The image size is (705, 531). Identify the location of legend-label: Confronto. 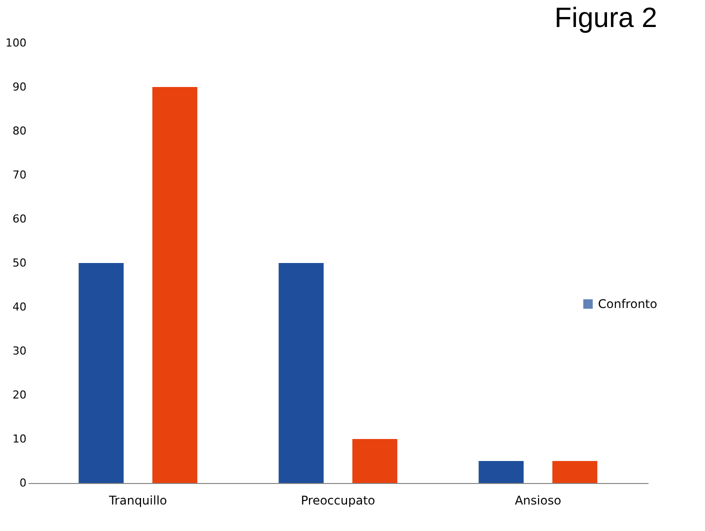
(628, 304).